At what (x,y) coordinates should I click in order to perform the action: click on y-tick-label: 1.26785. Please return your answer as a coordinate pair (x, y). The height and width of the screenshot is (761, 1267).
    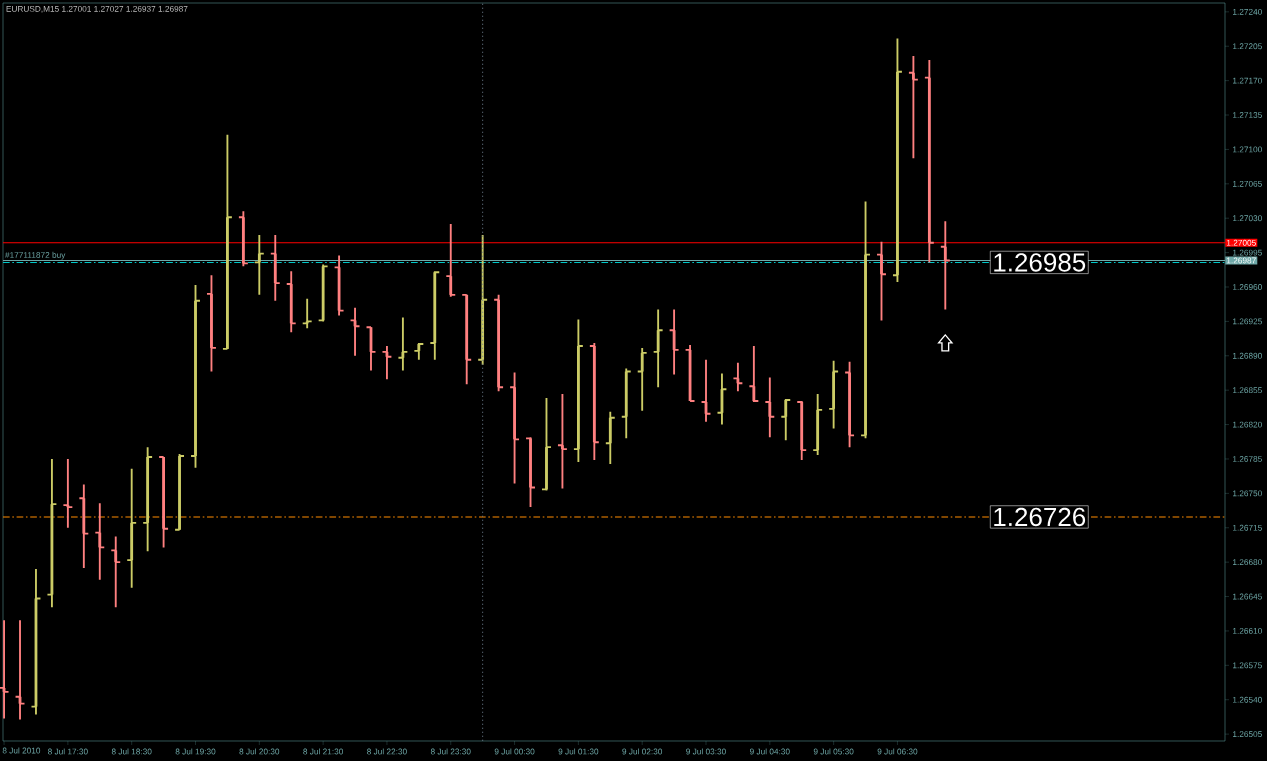
    Looking at the image, I should click on (1247, 459).